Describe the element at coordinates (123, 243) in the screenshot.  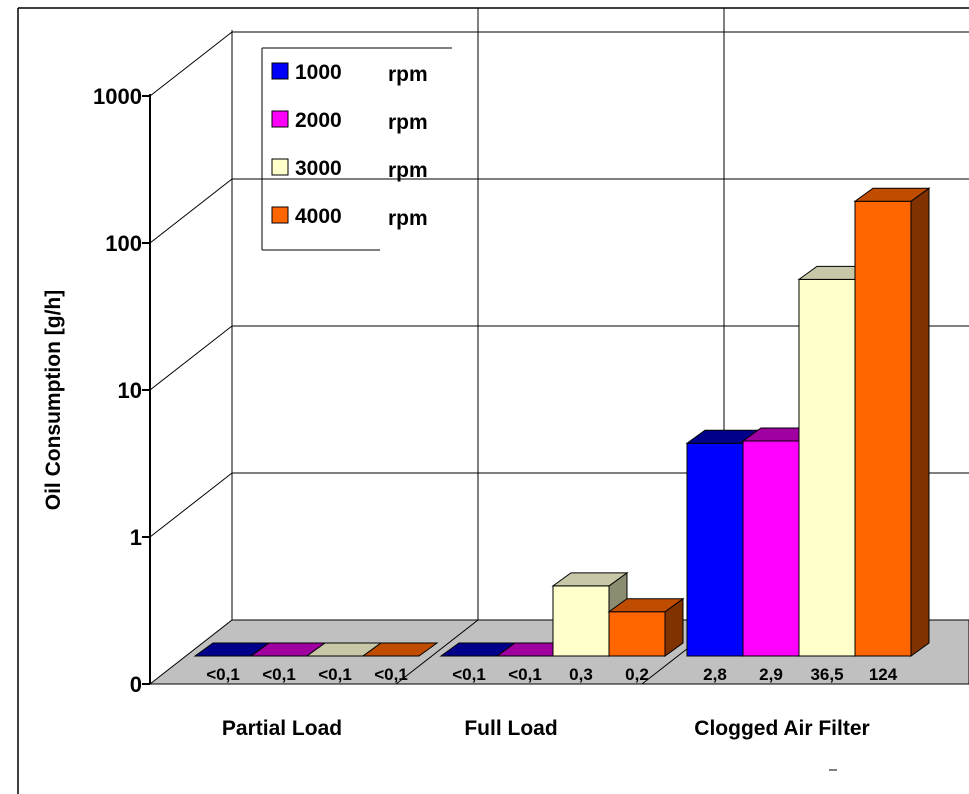
I see `y-tick-label: 100` at that location.